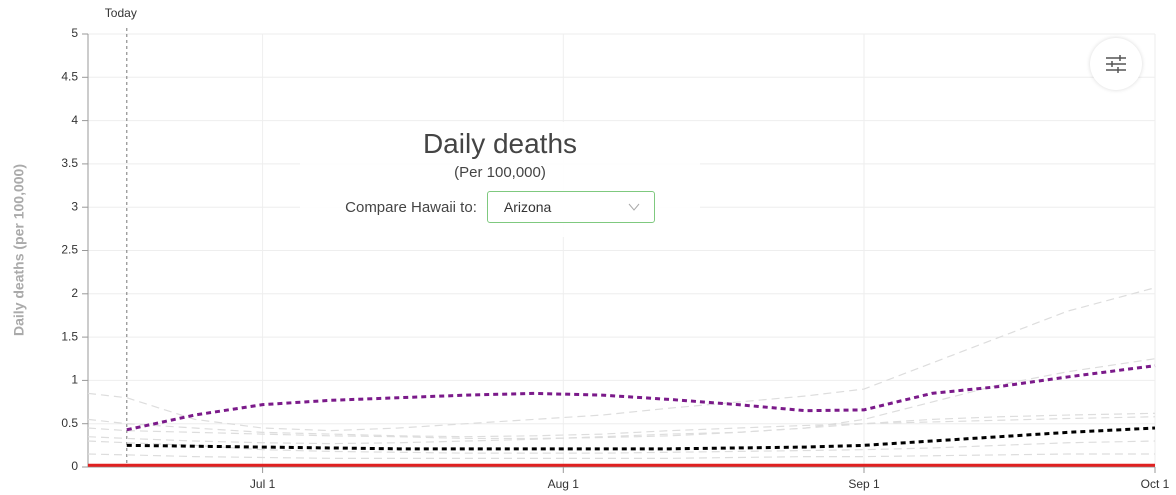 The height and width of the screenshot is (495, 1176). Describe the element at coordinates (564, 484) in the screenshot. I see `x-tick-label: Aug 1` at that location.